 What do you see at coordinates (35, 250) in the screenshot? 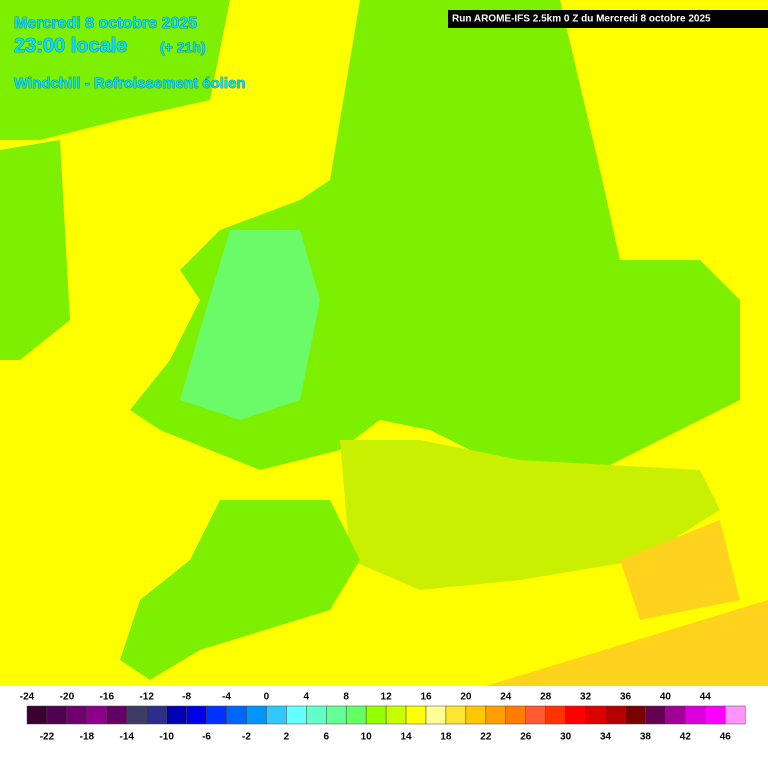
I see `land-ireland` at bounding box center [35, 250].